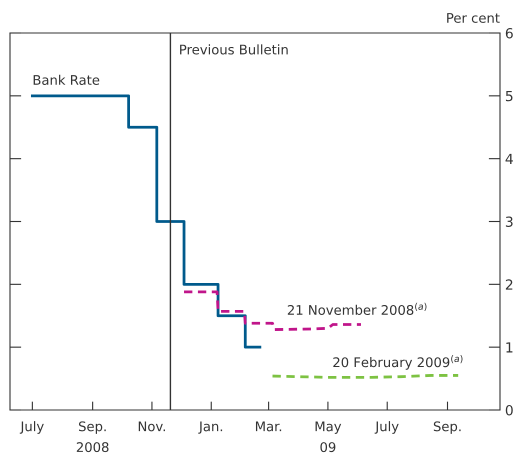  Describe the element at coordinates (509, 347) in the screenshot. I see `y-tick-label: 1` at that location.